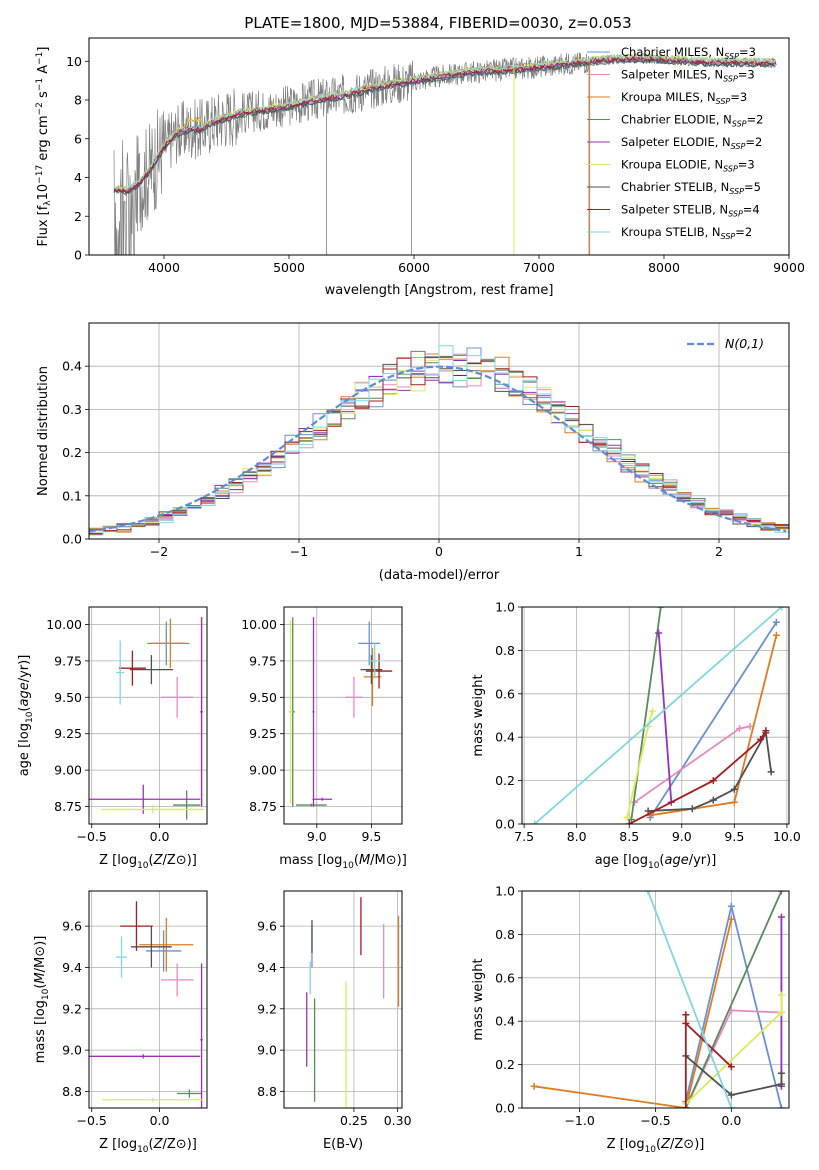 The image size is (819, 1170). Describe the element at coordinates (267, 1008) in the screenshot. I see `y-tick-label: 9.2` at that location.